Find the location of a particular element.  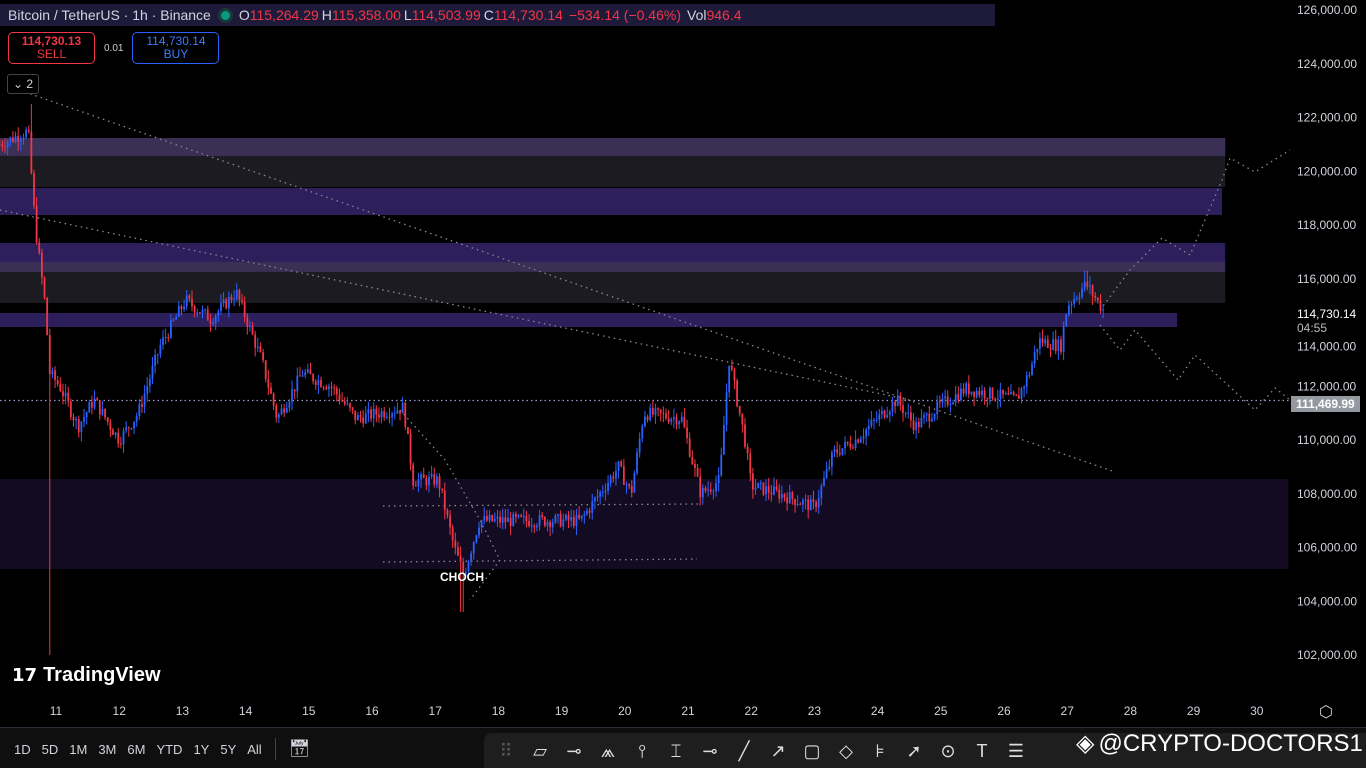

trend-line-icon: ╱ is located at coordinates (744, 750).